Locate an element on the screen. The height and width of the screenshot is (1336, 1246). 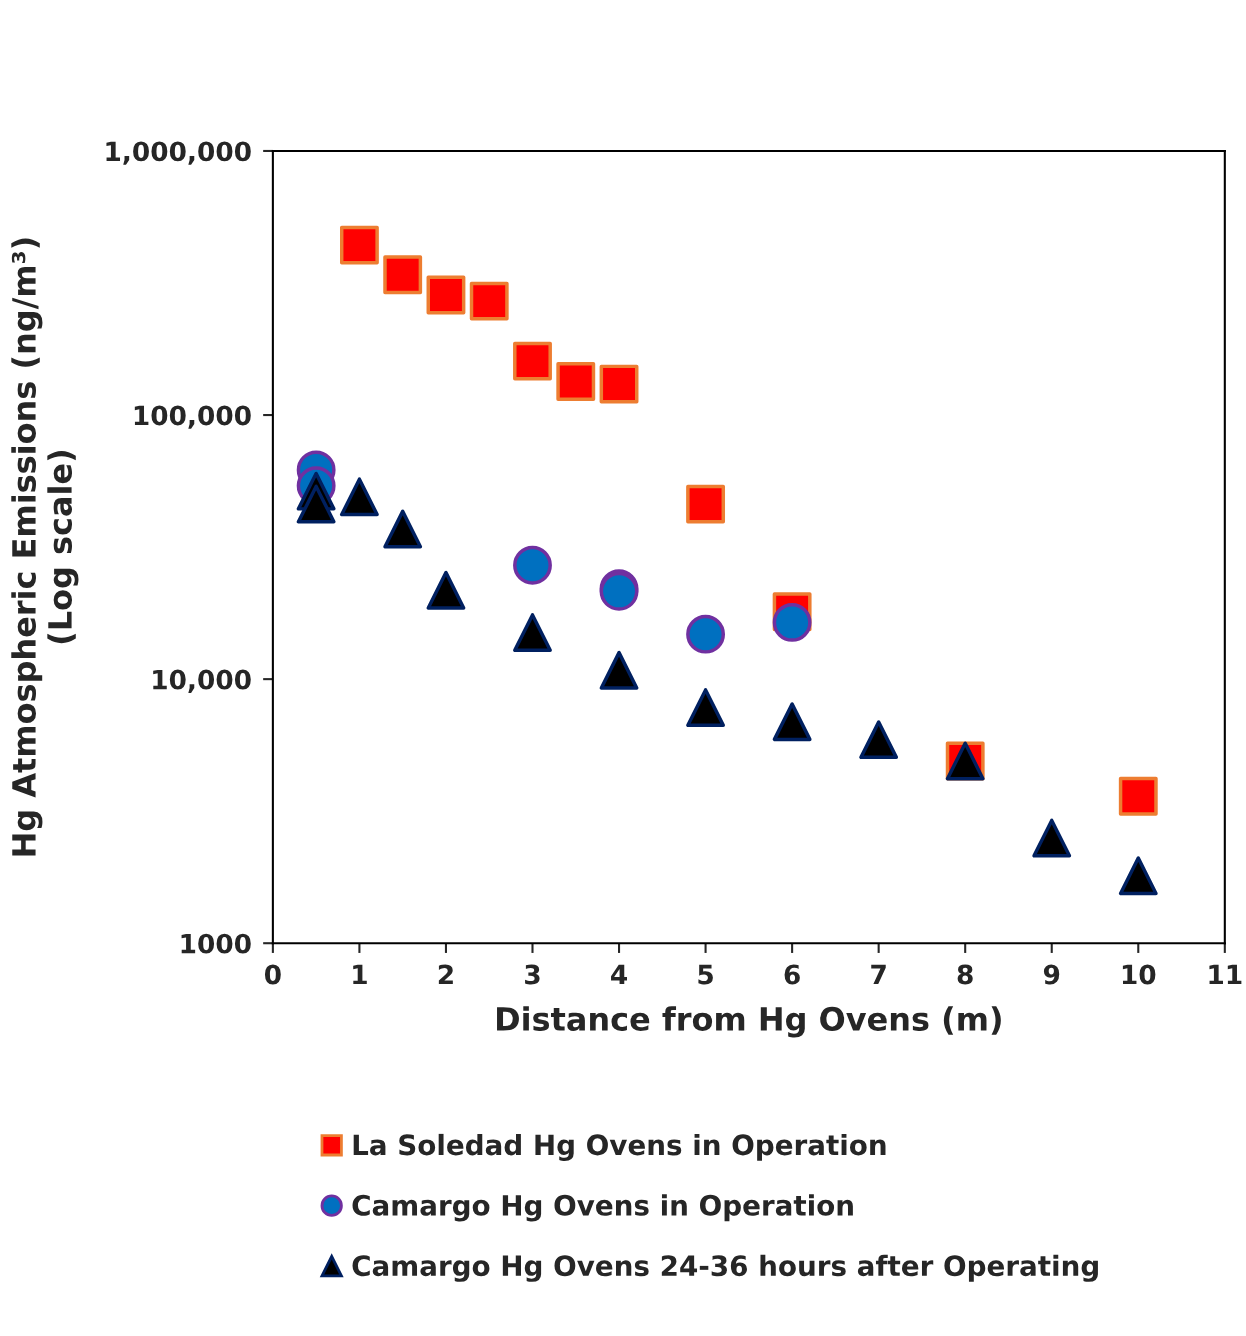
y-axis-title: Hg Atmospheric Emissions (ng/m³) (Log scale) is located at coordinates (45, 547).